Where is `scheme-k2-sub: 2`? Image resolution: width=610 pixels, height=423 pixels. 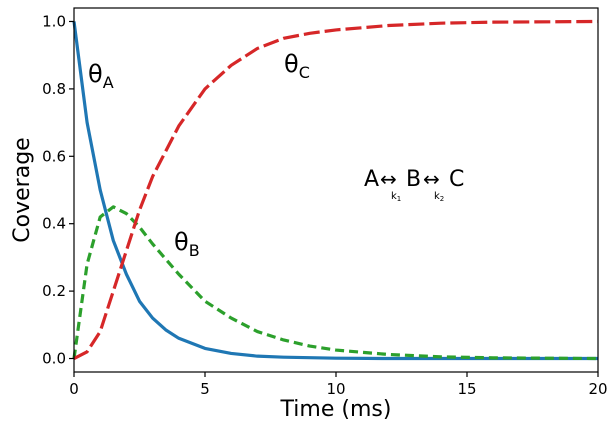
scheme-k2-sub: 2 is located at coordinates (442, 199).